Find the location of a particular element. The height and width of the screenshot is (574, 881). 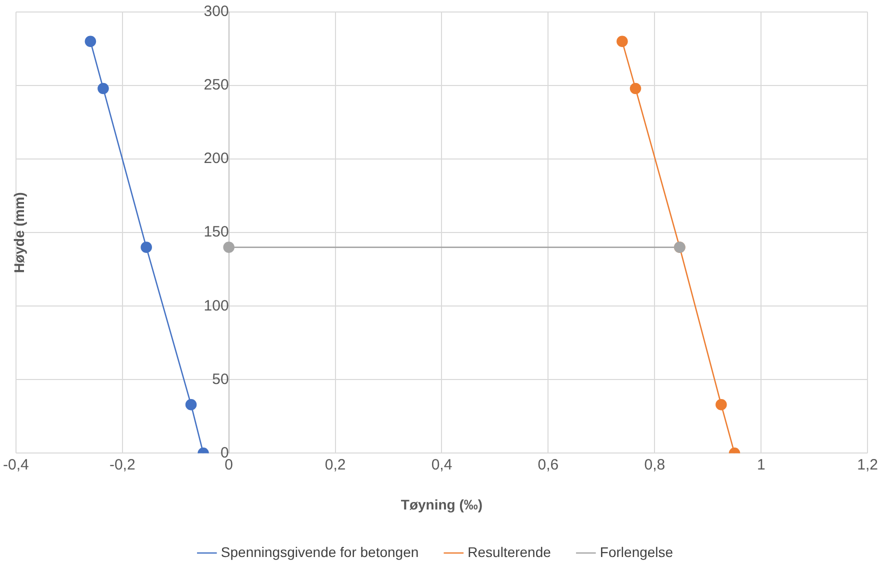

legend-label: Forlengelse is located at coordinates (637, 552).